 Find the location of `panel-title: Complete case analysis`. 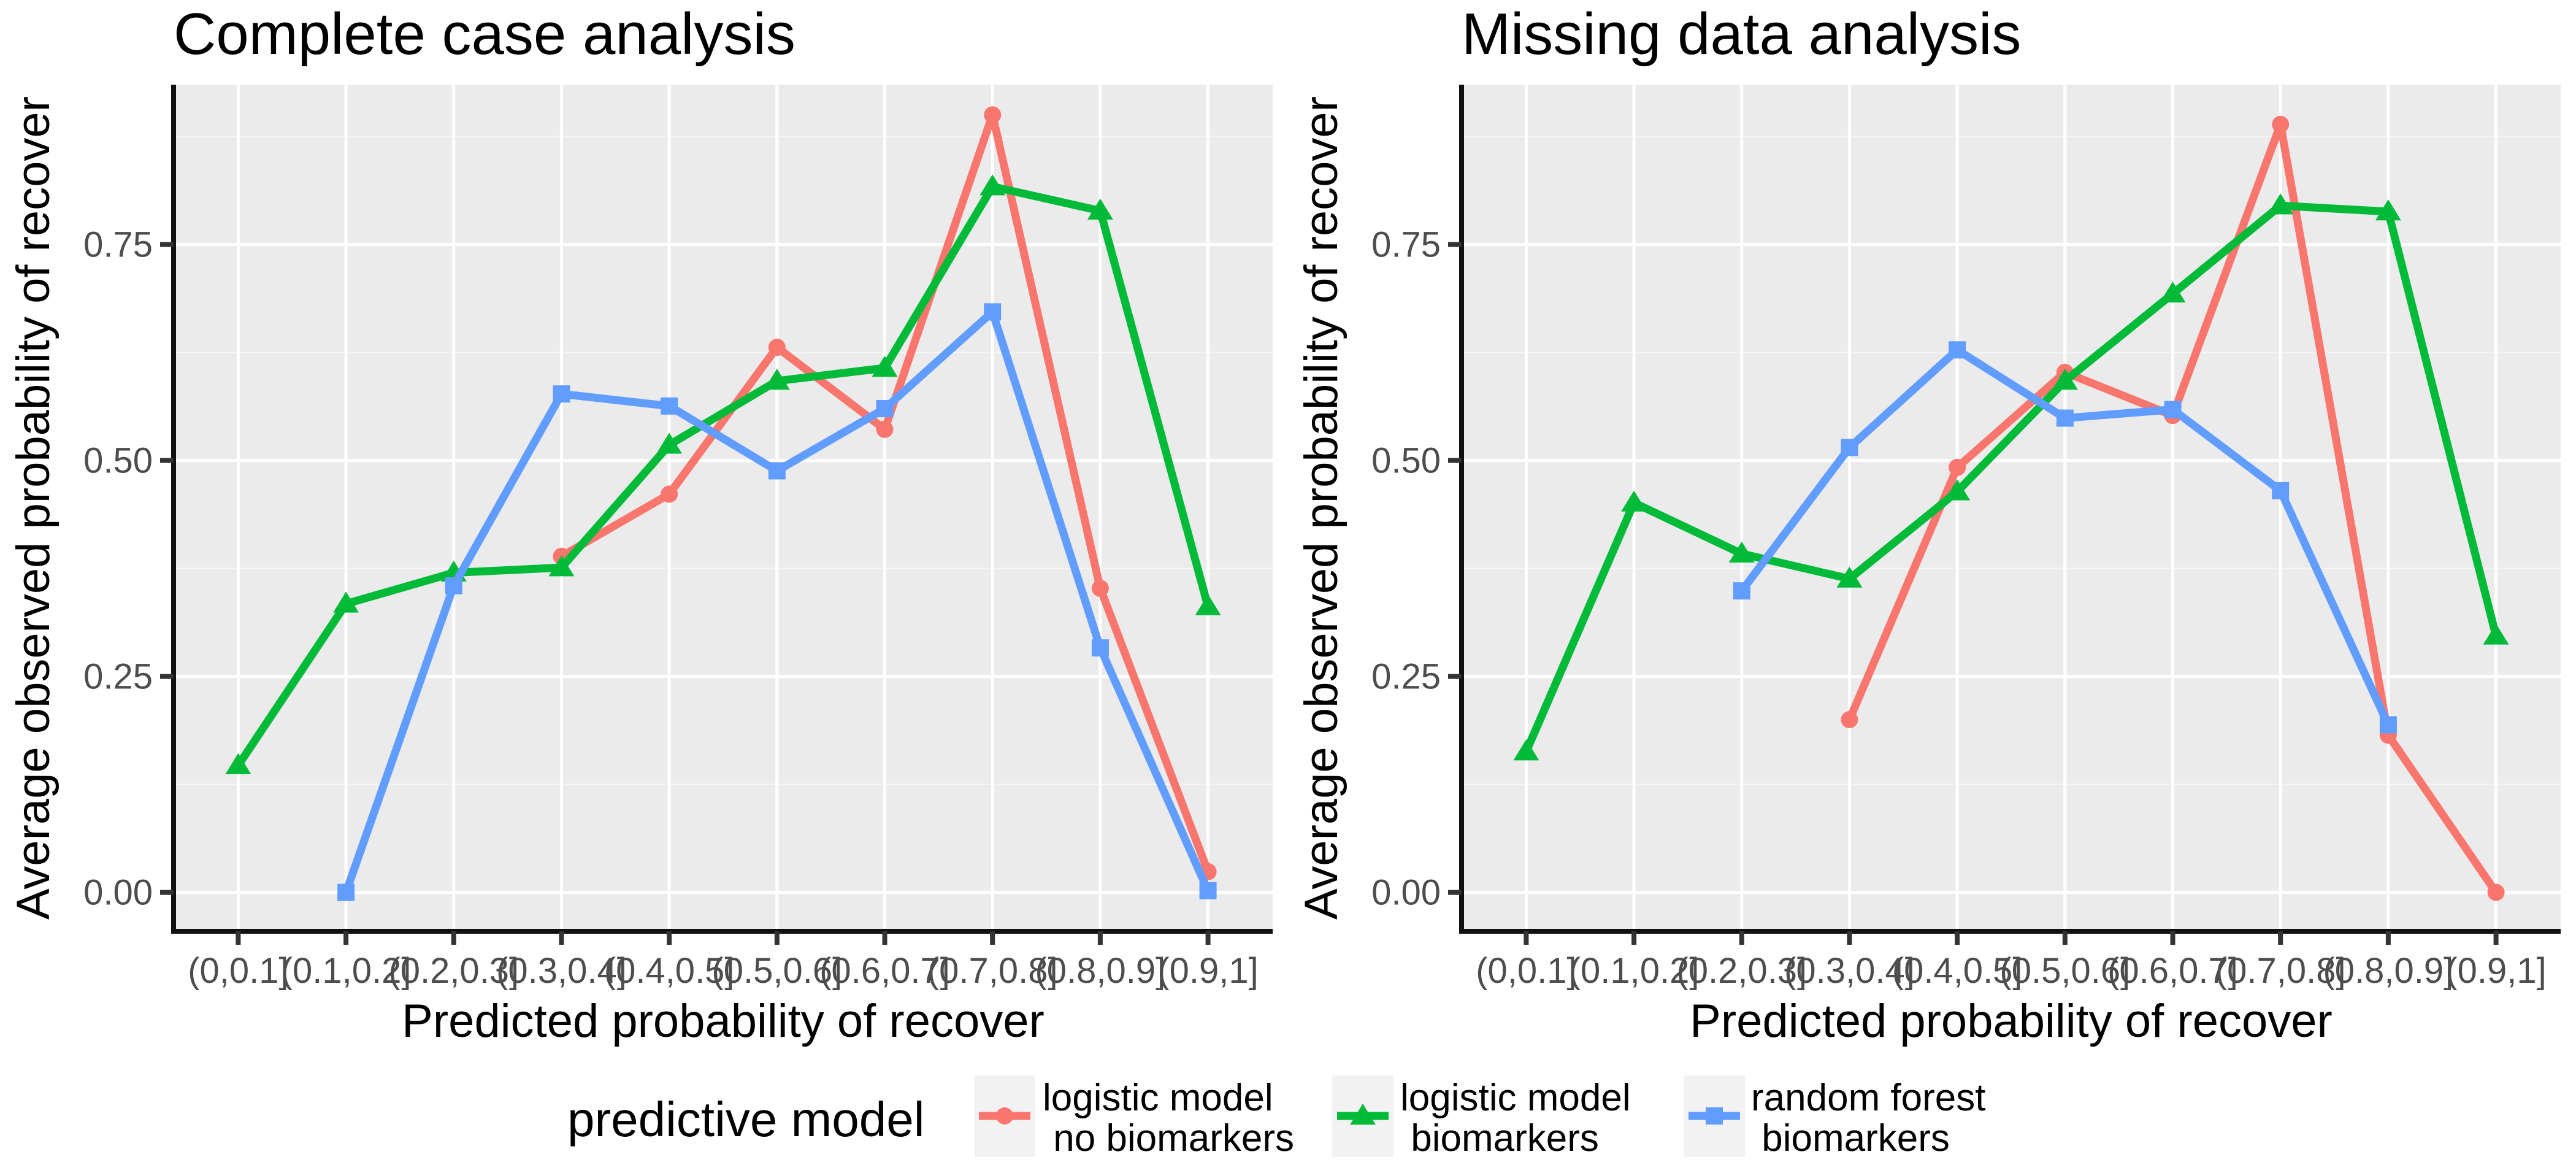

panel-title: Complete case analysis is located at coordinates (484, 34).